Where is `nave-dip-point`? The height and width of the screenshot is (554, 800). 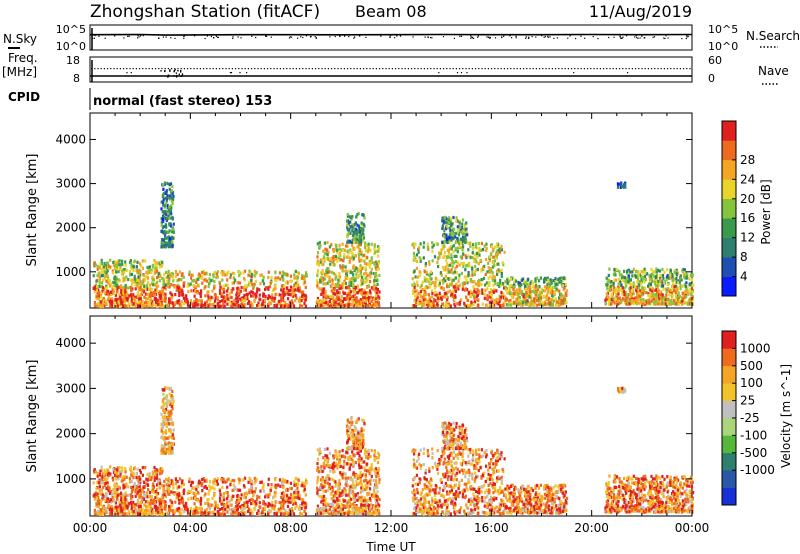
nave-dip-point is located at coordinates (176, 73).